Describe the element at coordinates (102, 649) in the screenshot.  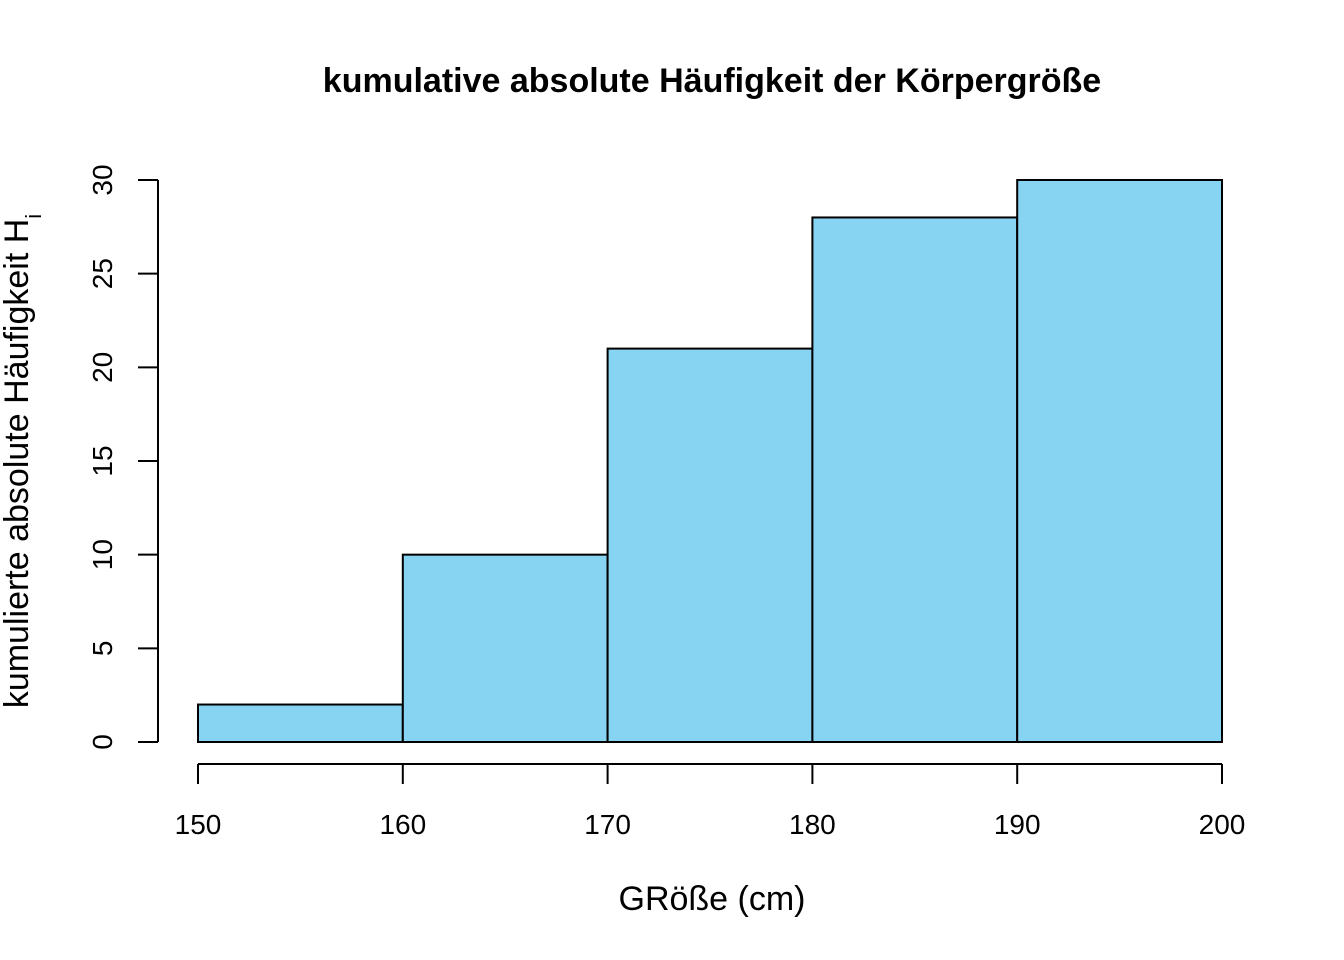
I see `y-tick-label: 5` at that location.